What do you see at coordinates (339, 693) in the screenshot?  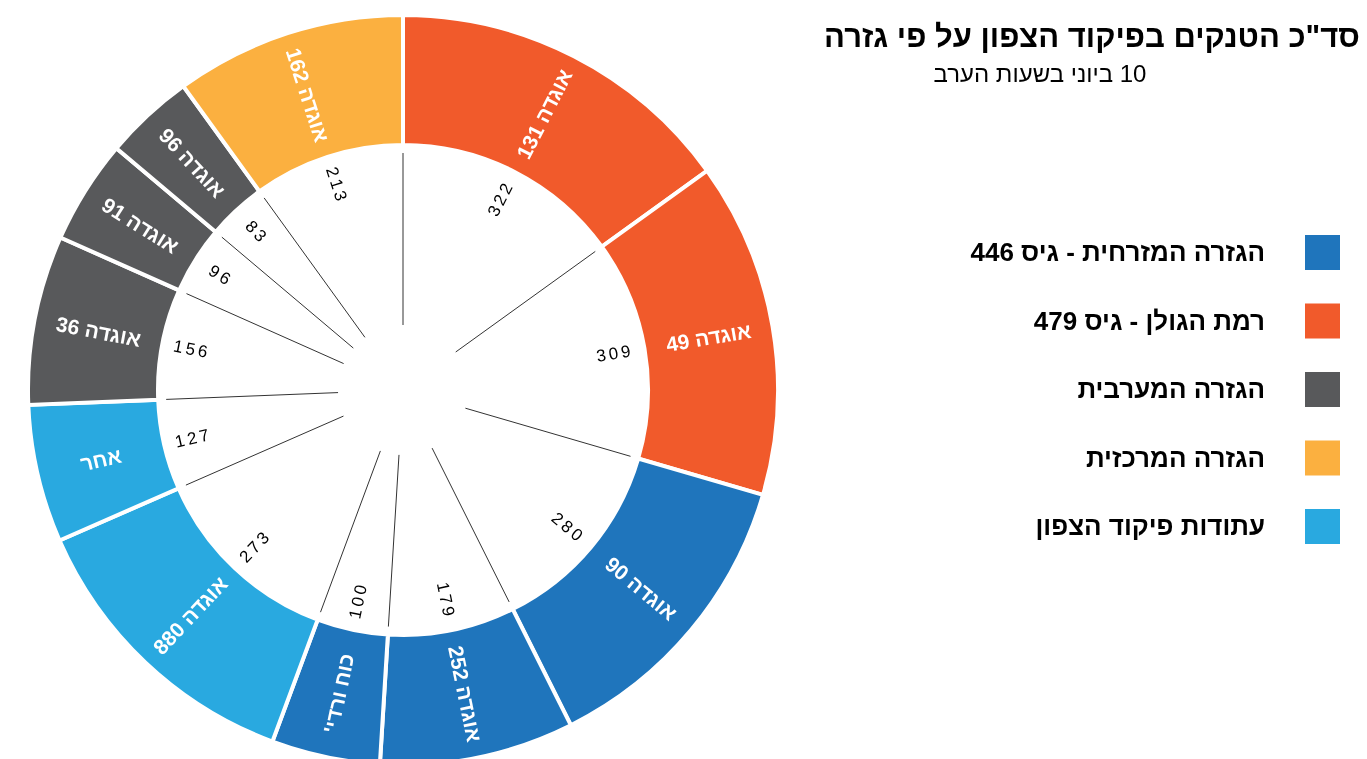 I see `slice-label: כוח ורדי'` at bounding box center [339, 693].